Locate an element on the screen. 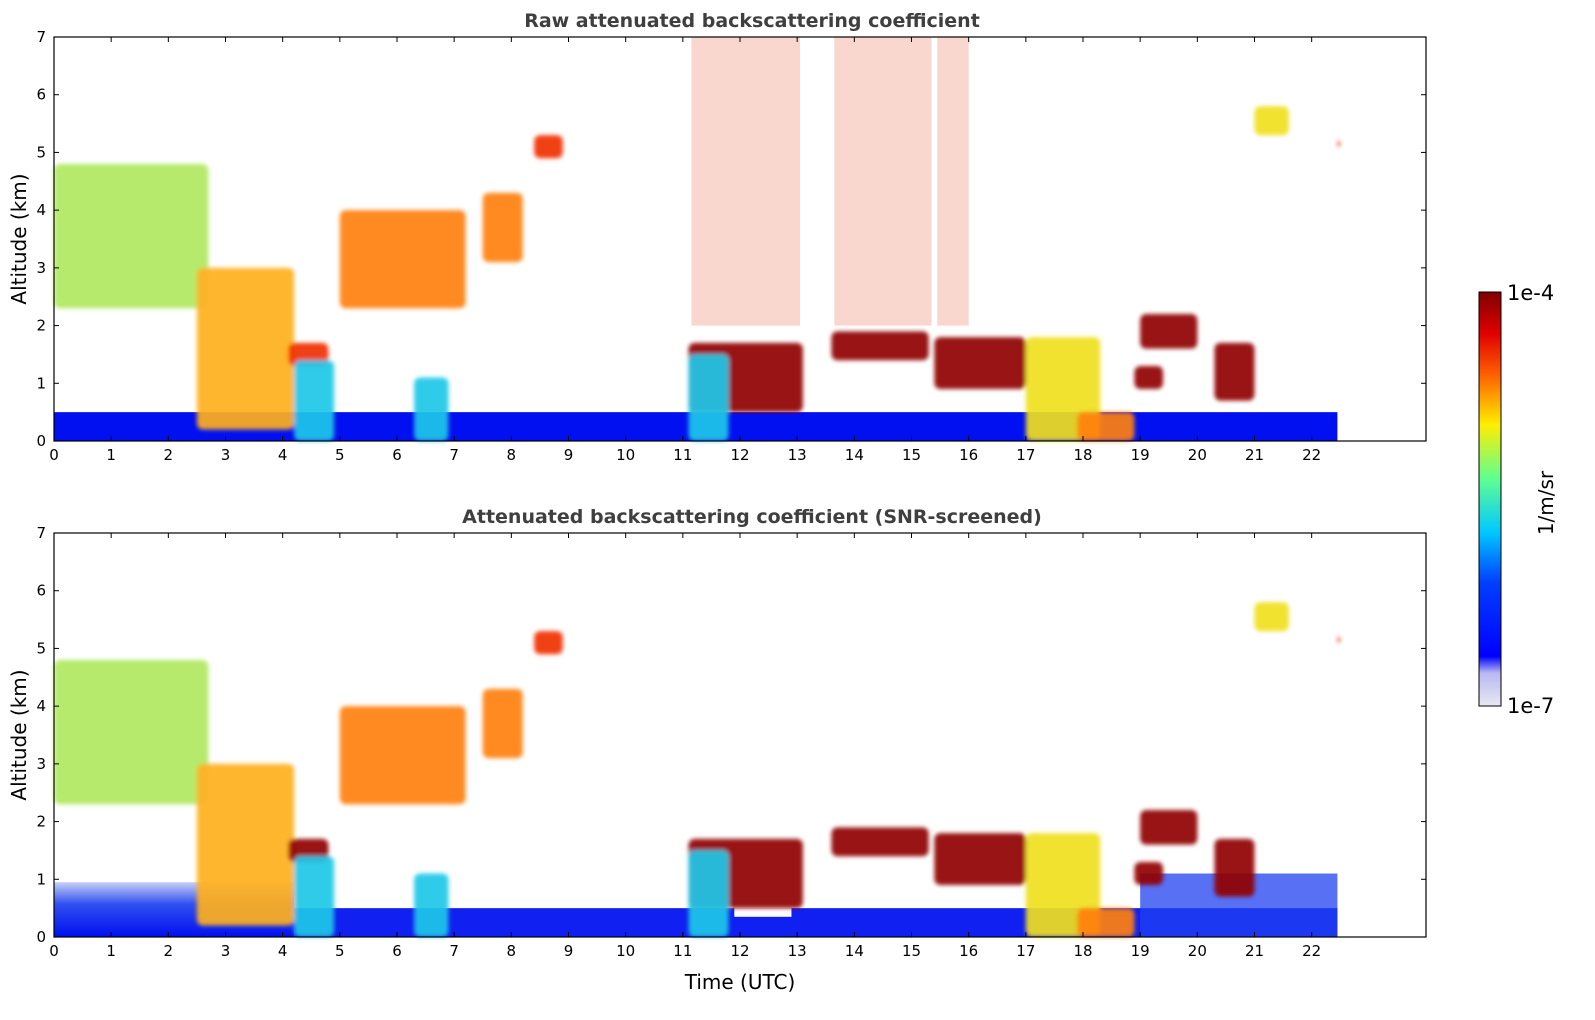 The image size is (1595, 1020). colorbar-max-label: 1e-4 is located at coordinates (1530, 293).